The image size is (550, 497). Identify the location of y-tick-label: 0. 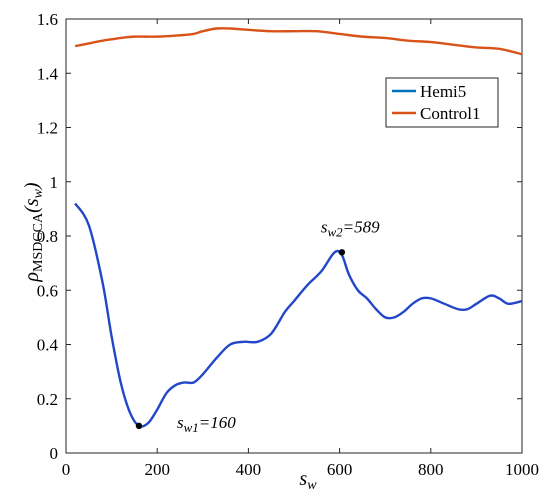
(54, 453).